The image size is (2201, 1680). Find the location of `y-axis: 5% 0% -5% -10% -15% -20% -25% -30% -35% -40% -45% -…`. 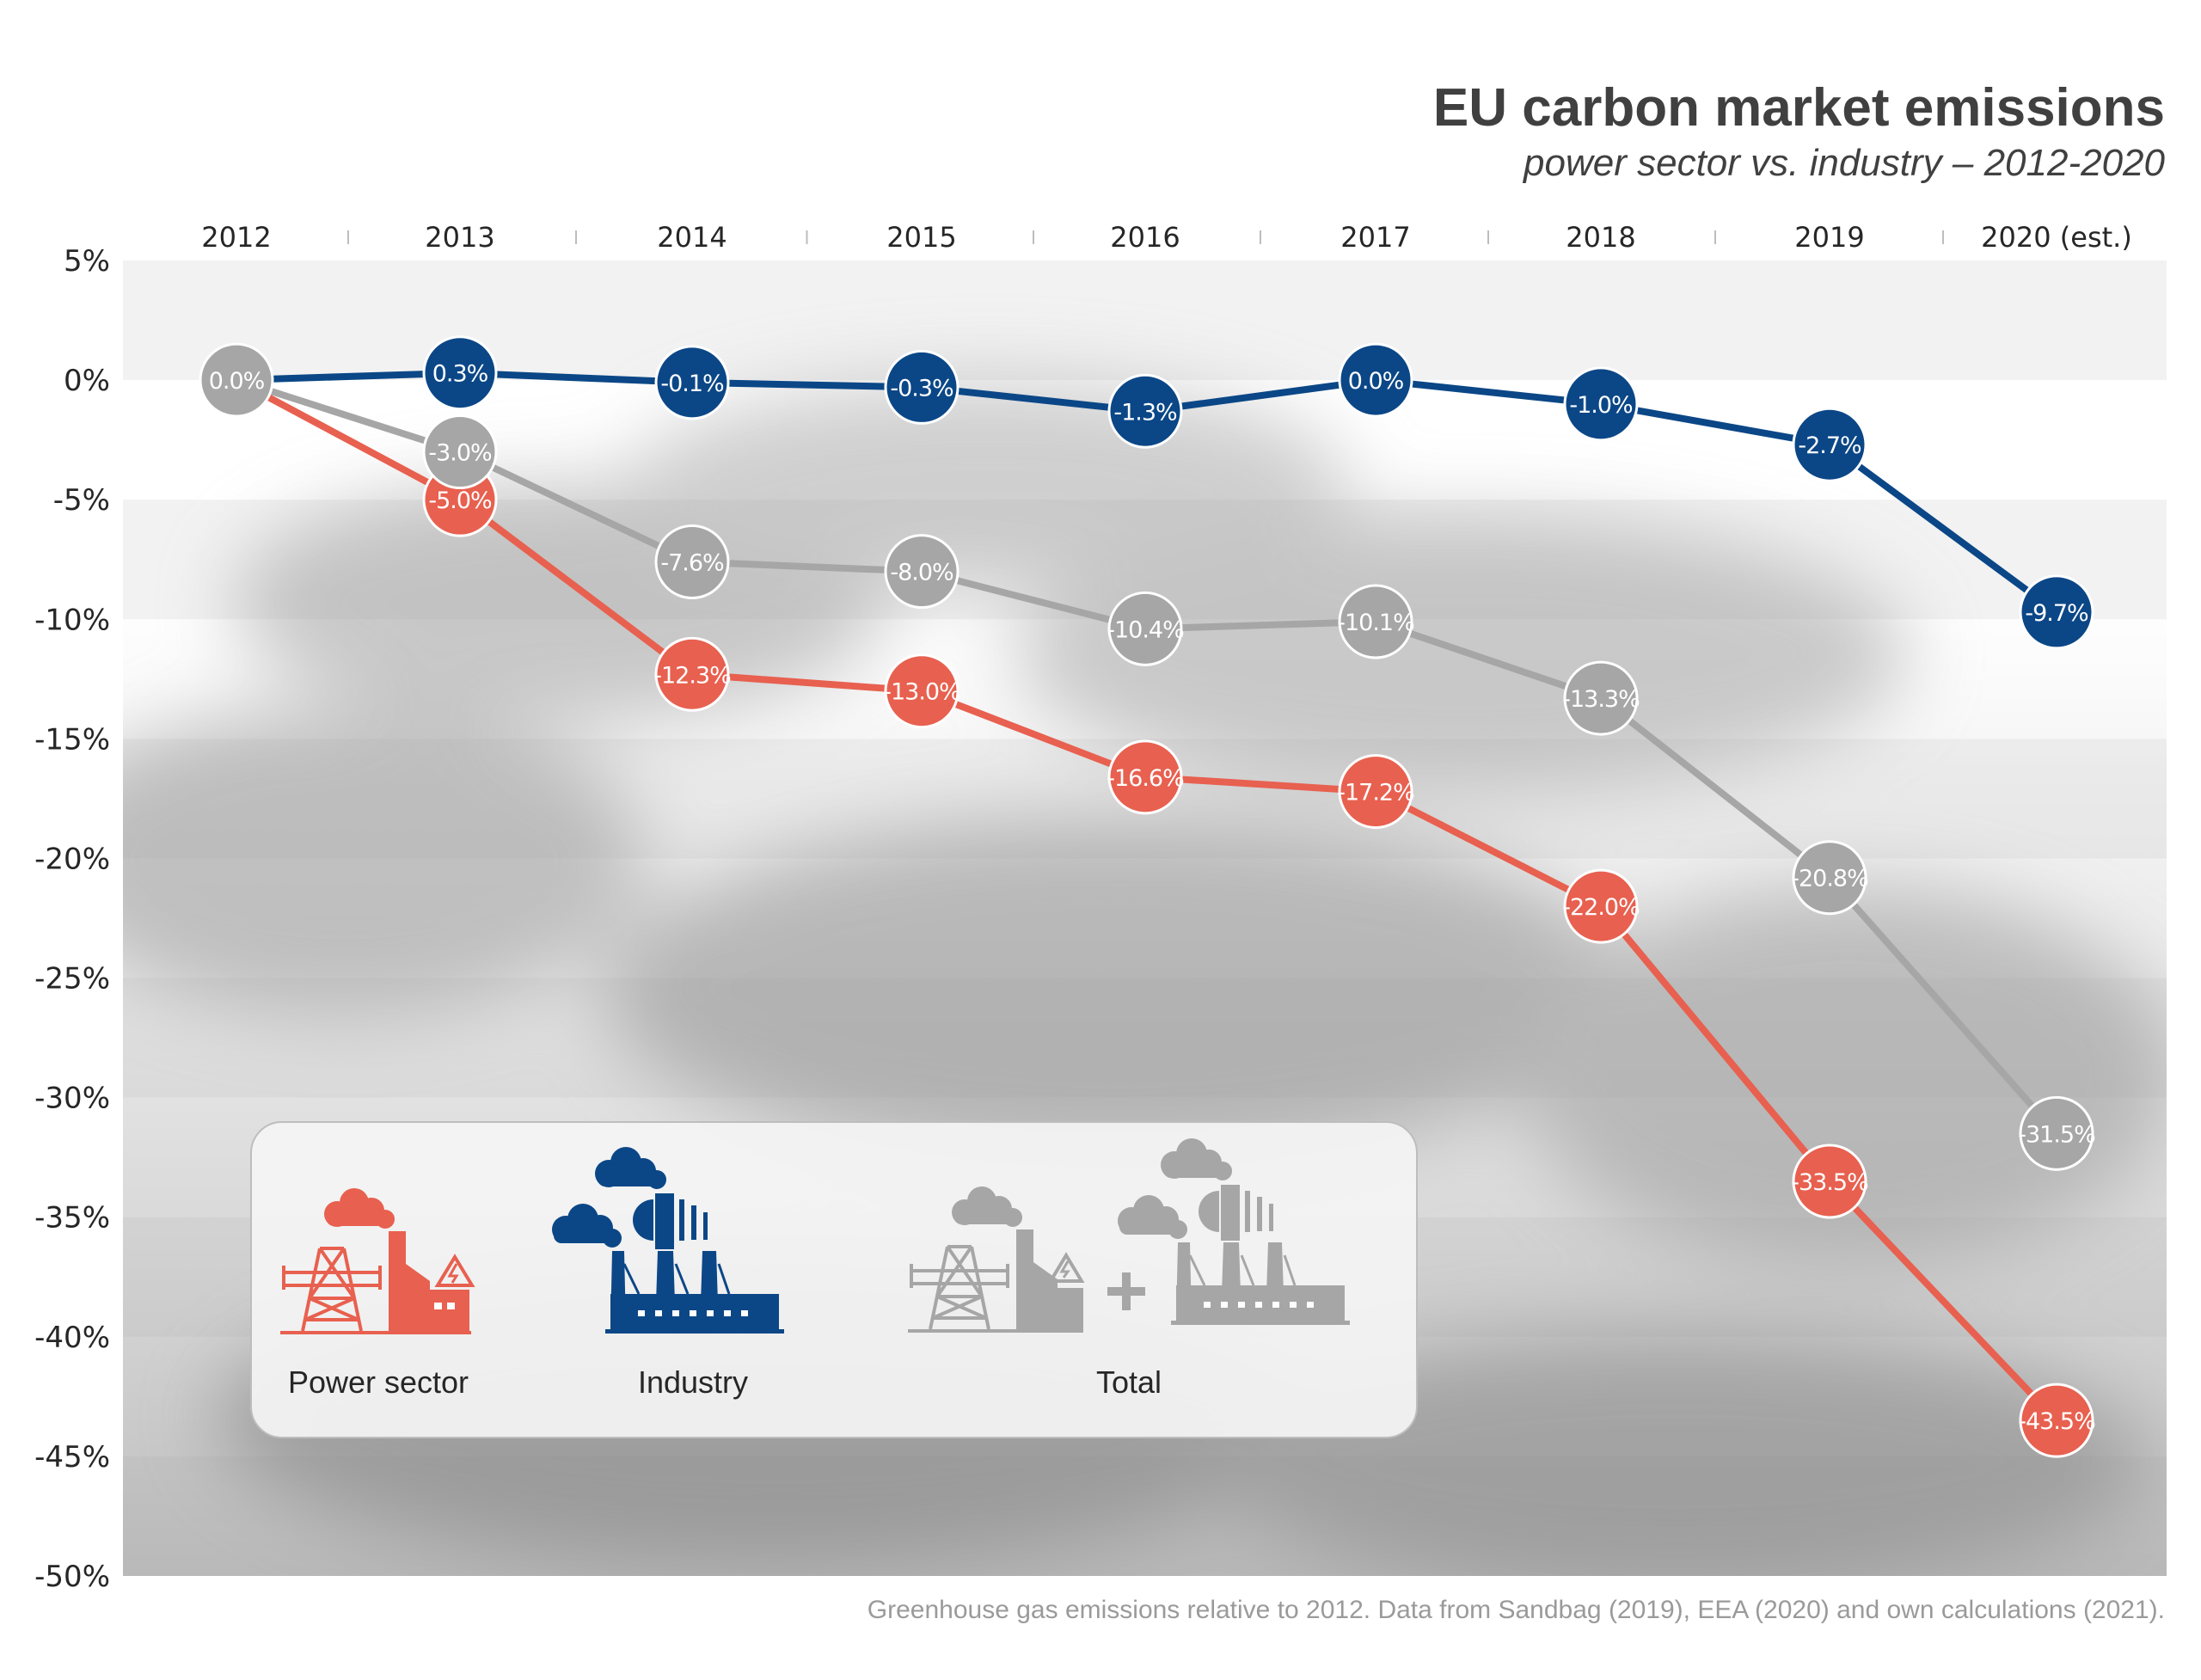

y-axis: 5% 0% -5% -10% -15% -20% -25% -30% -35% -40% -45% -… is located at coordinates (72, 919).